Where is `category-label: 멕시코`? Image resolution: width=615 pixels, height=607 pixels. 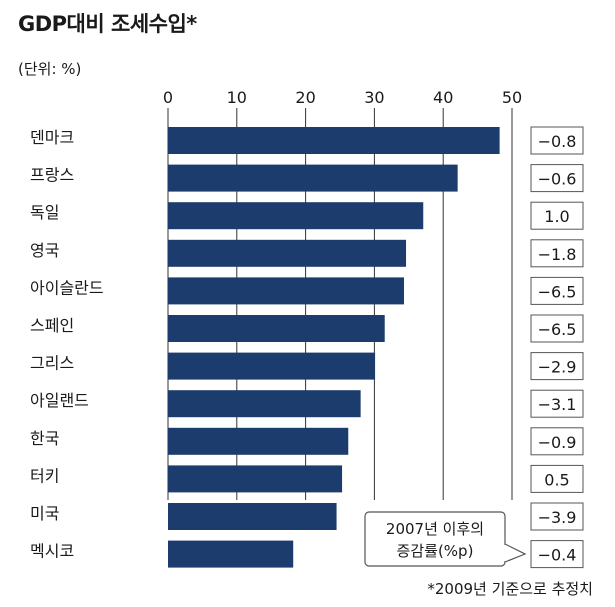 category-label: 멕시코 is located at coordinates (52, 551).